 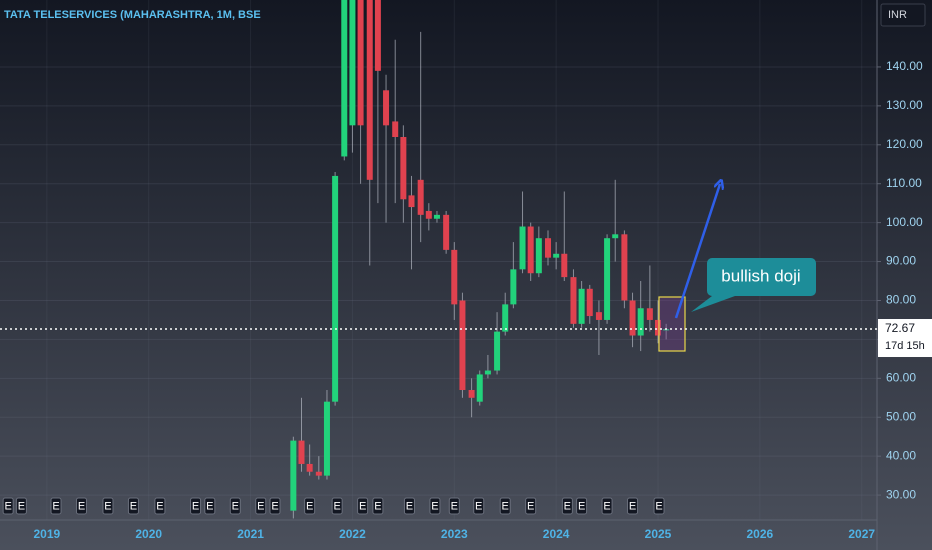 I want to click on annotation: bullish doji, so click(x=760, y=275).